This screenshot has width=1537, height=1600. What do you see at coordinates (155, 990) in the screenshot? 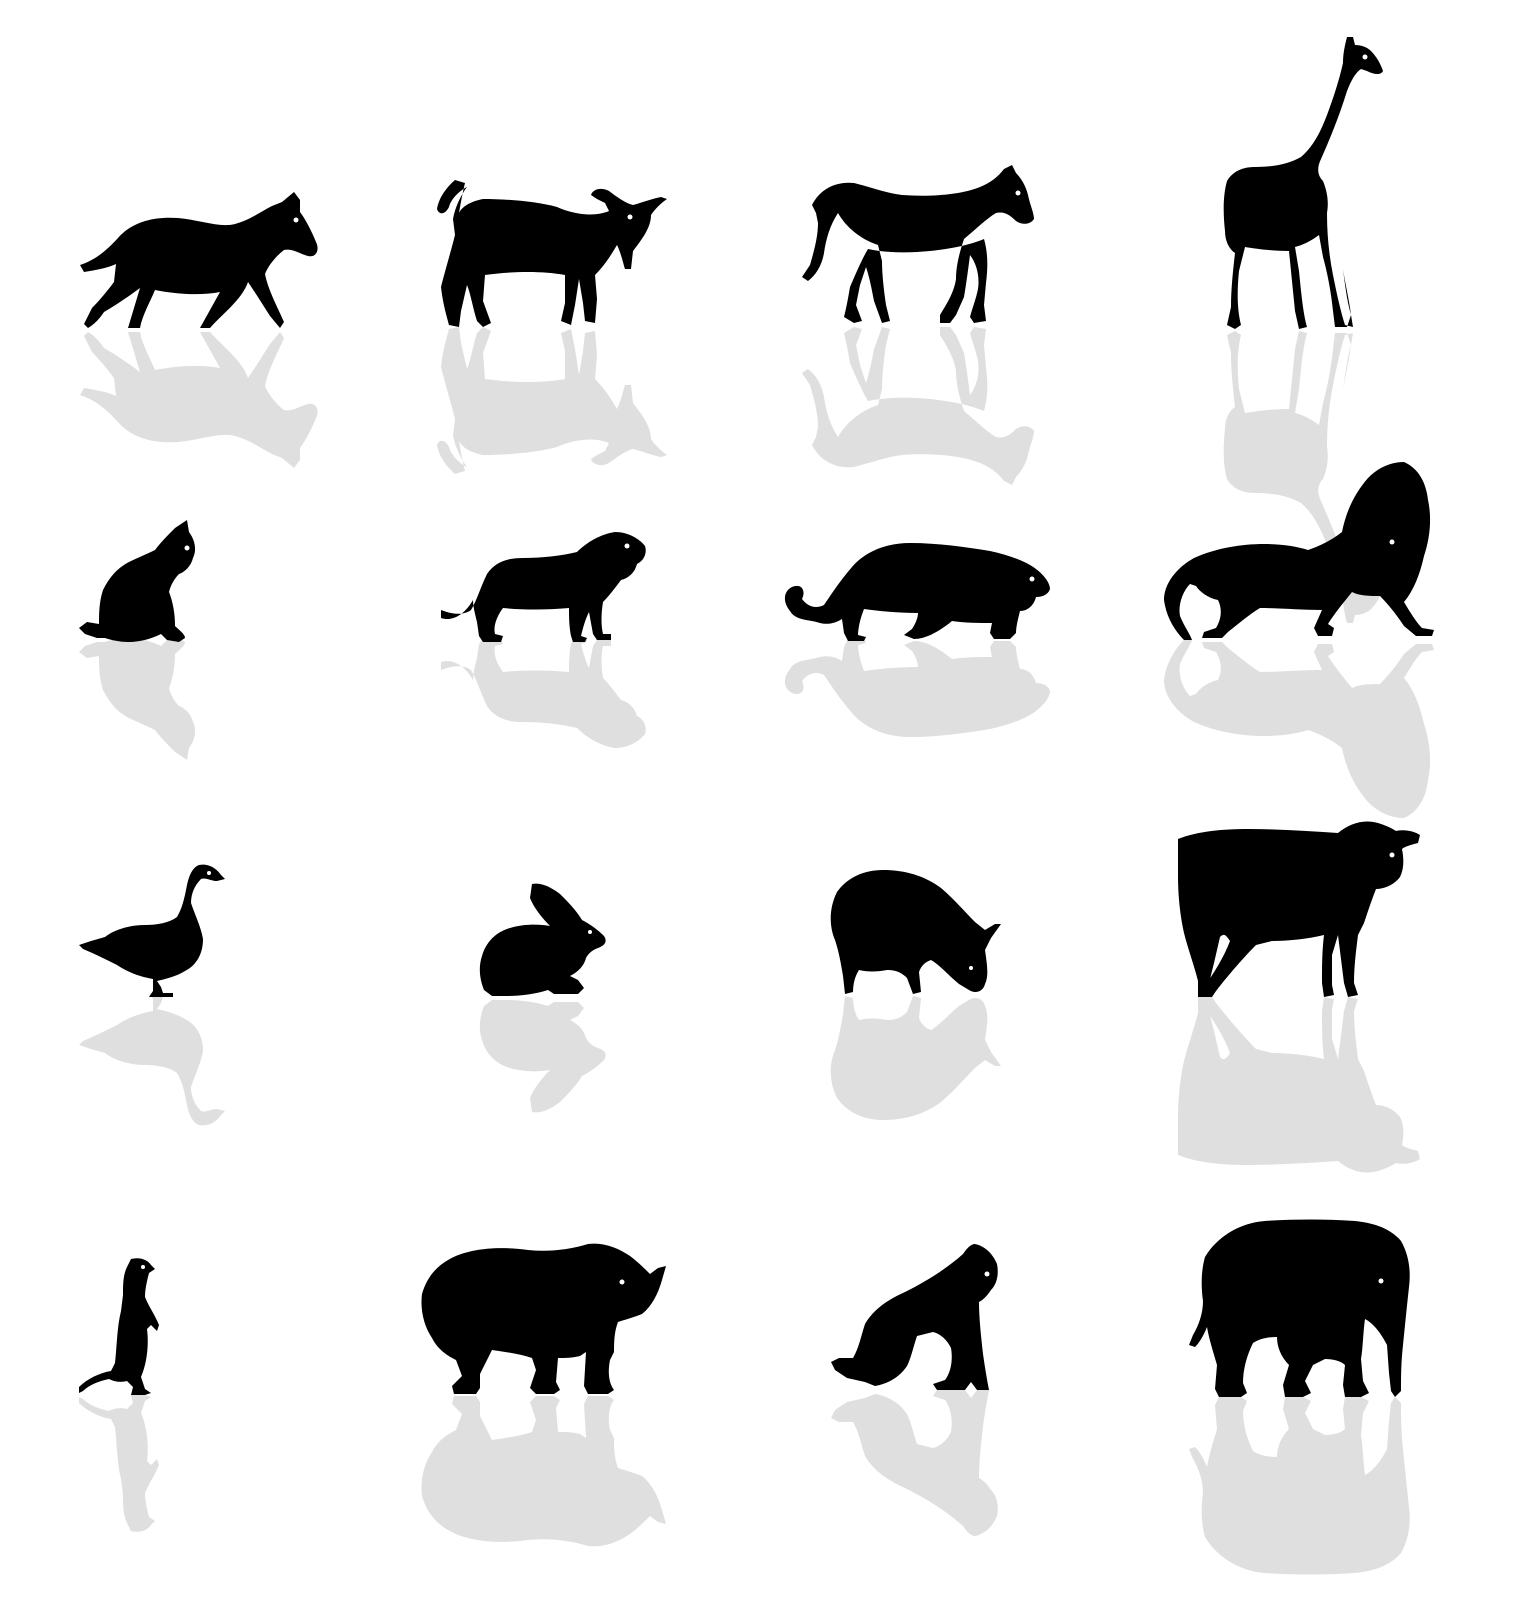
I see `goose-icon` at bounding box center [155, 990].